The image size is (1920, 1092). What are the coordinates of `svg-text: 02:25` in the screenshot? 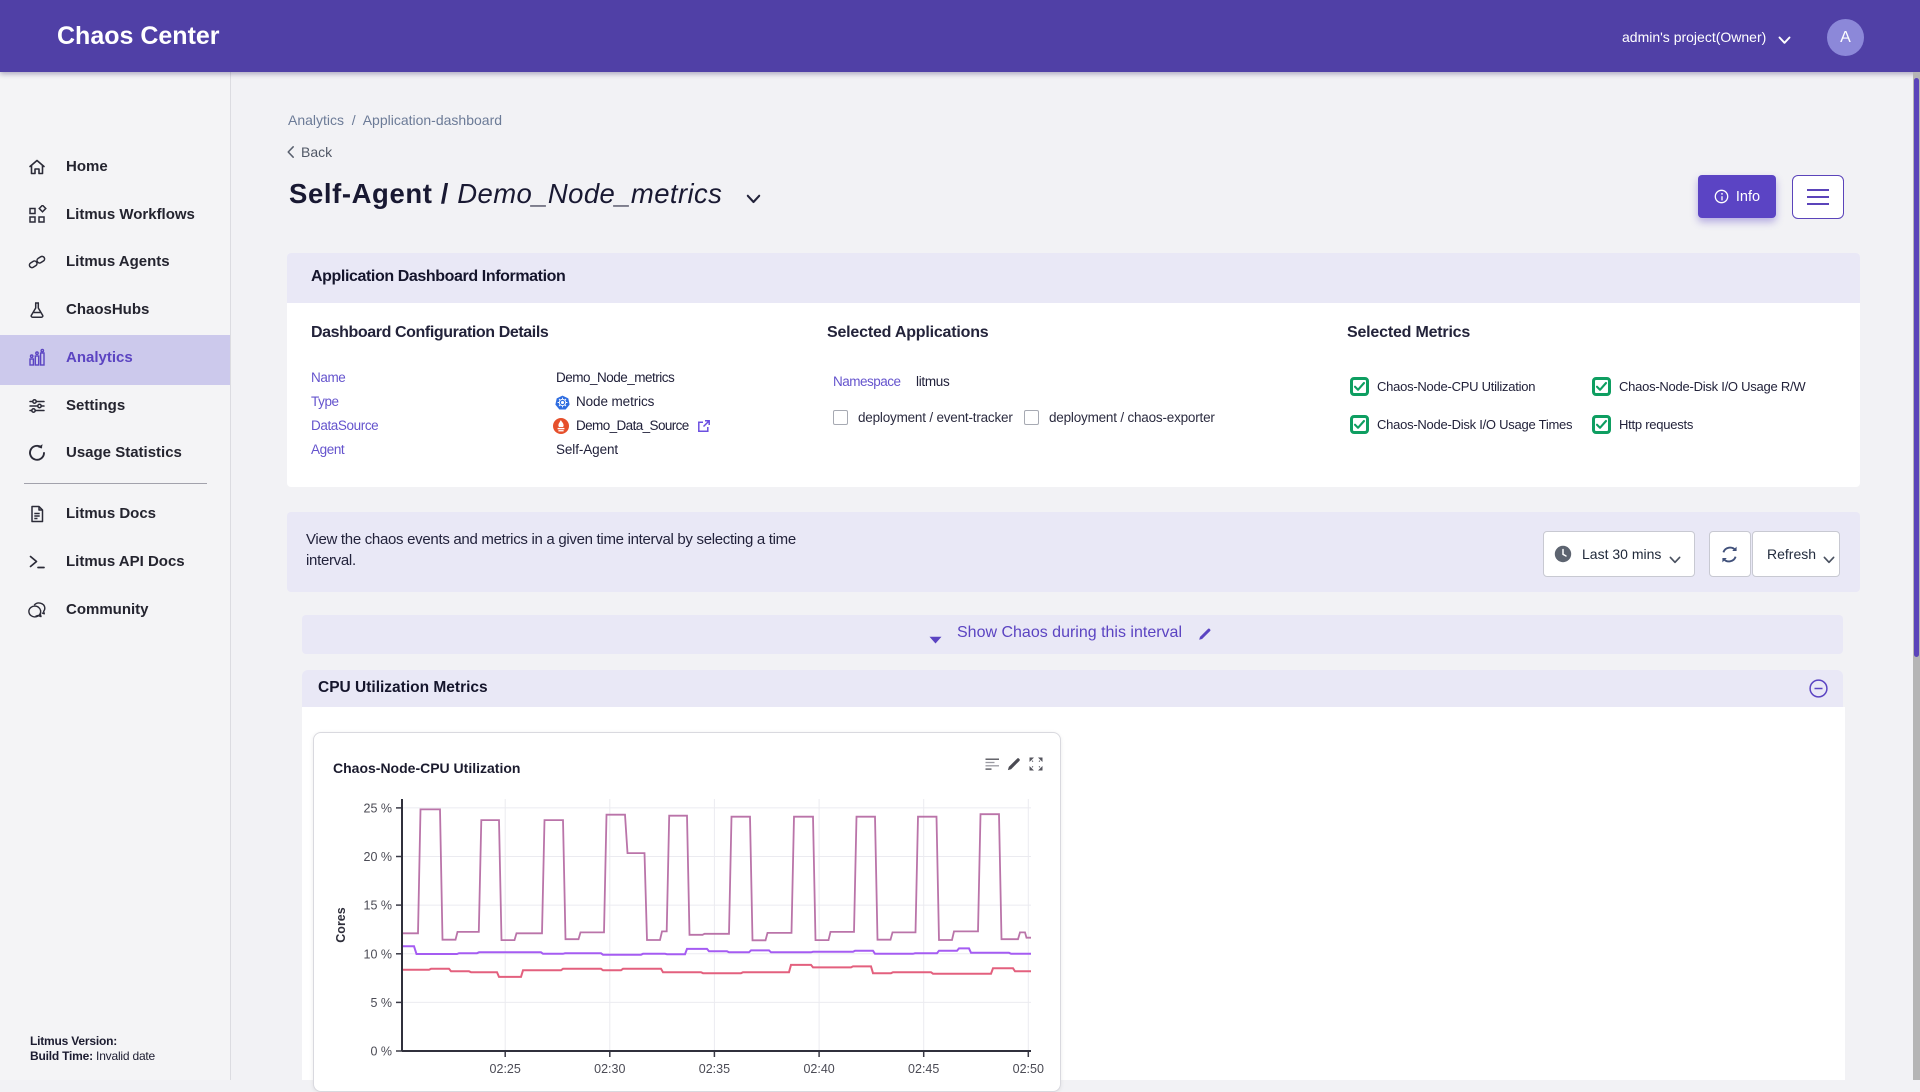 It's located at (505, 1069).